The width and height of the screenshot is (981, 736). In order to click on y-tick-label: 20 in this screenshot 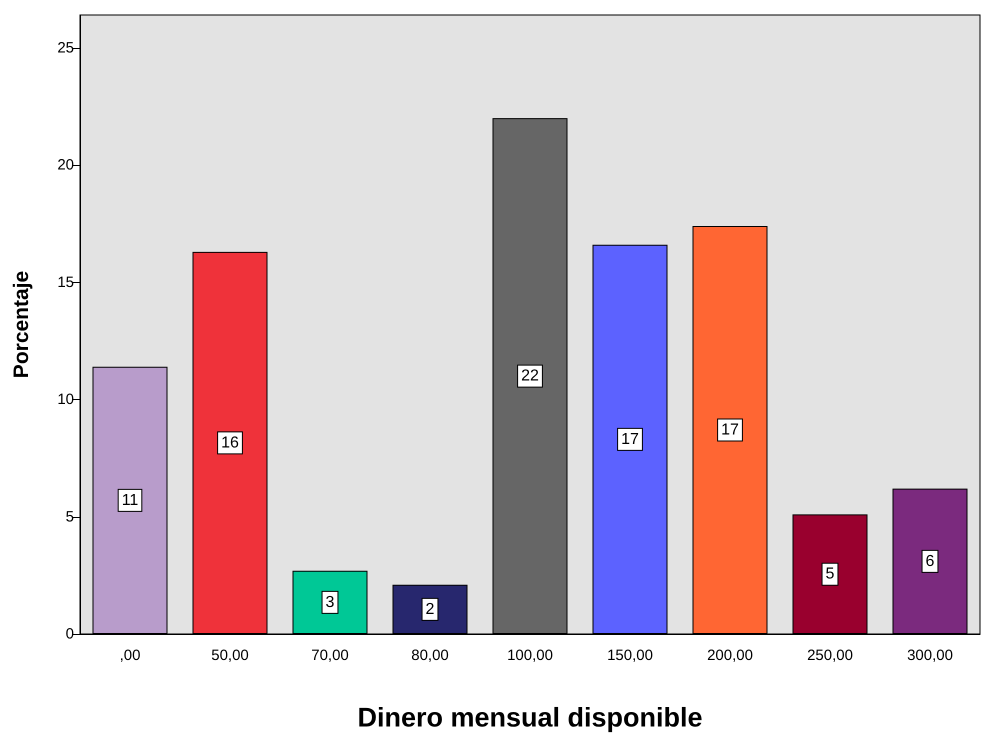, I will do `click(65, 165)`.